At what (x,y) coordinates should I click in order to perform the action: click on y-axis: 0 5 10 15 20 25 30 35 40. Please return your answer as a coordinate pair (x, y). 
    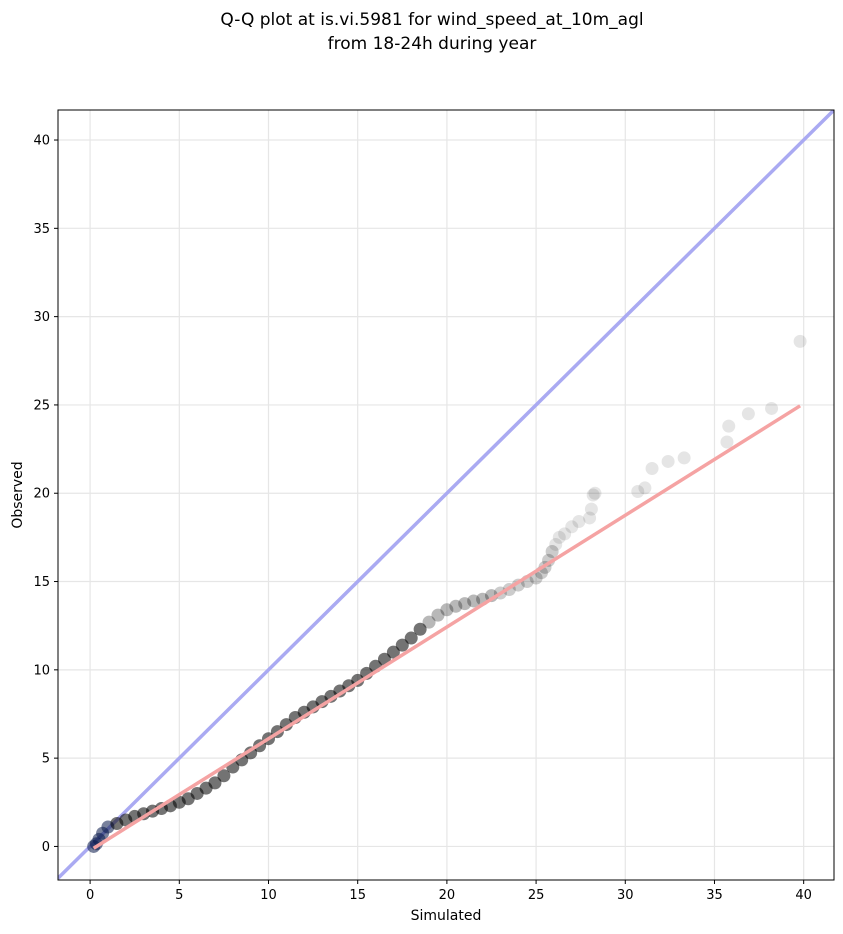
    Looking at the image, I should click on (45, 494).